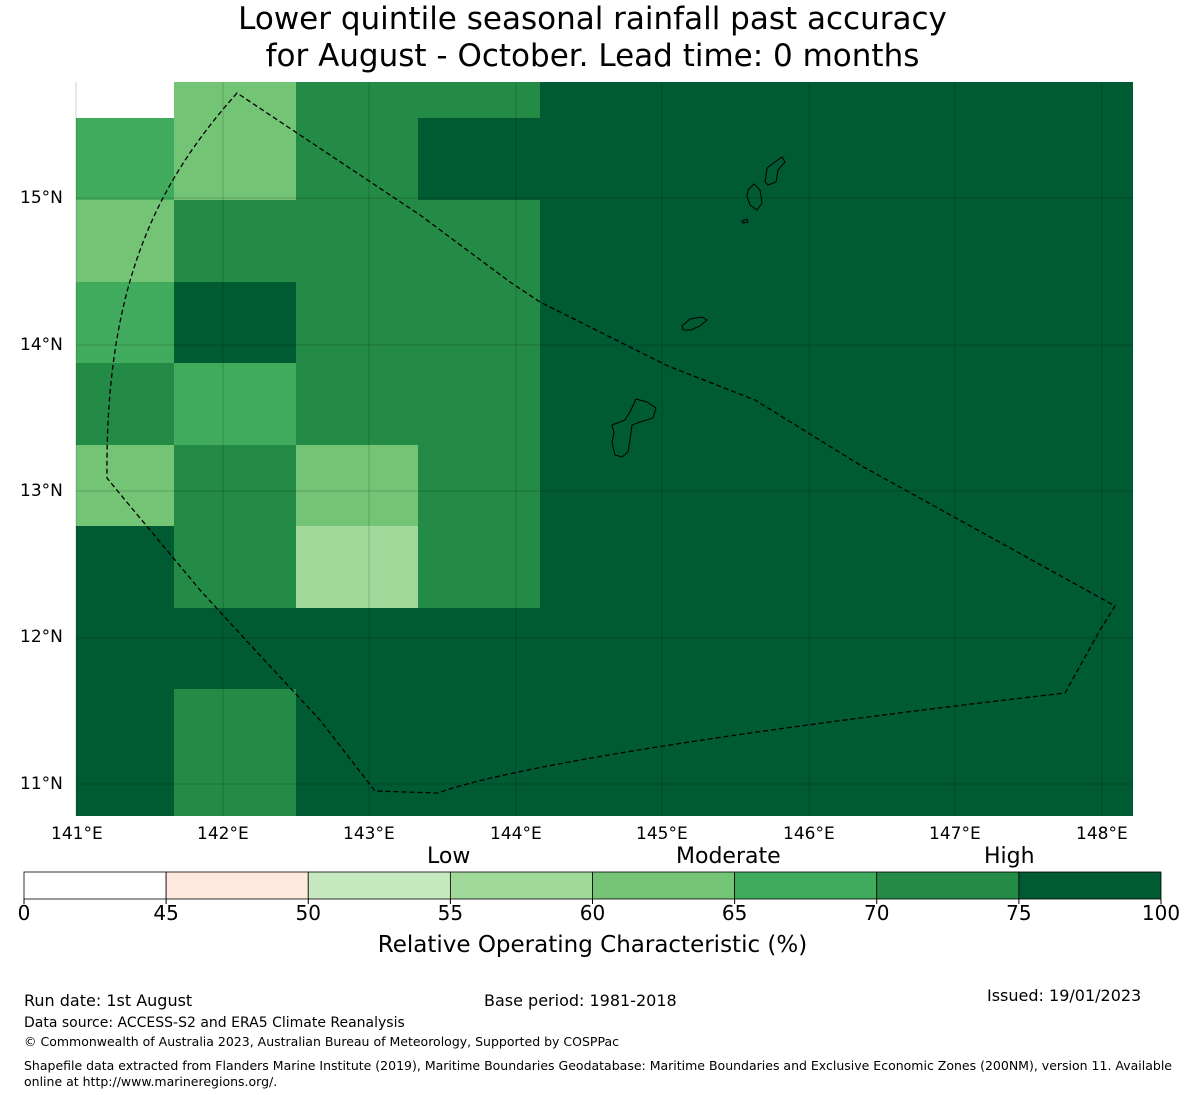  I want to click on lon-label: 142°E, so click(223, 834).